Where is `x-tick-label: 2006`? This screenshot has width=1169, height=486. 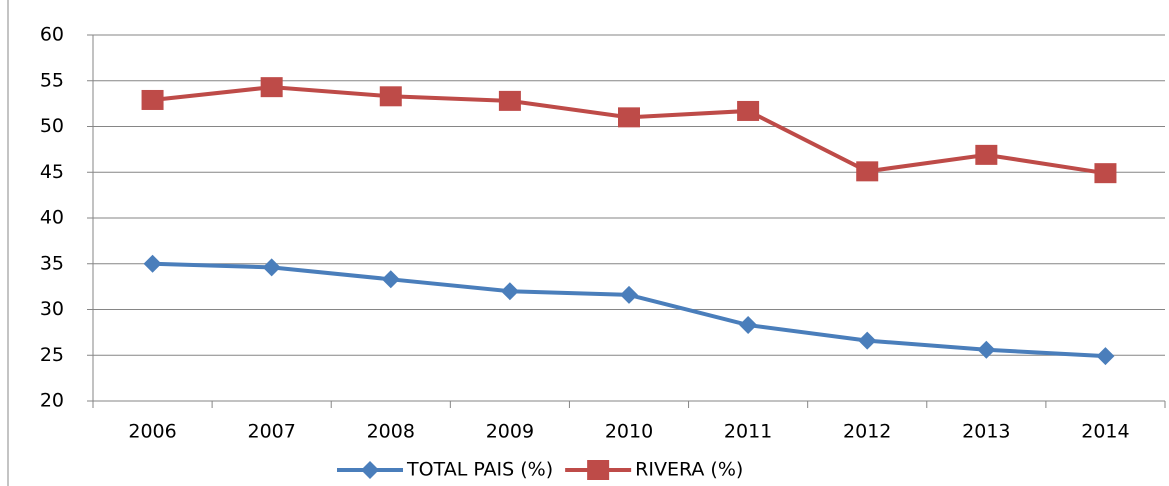 x-tick-label: 2006 is located at coordinates (152, 432).